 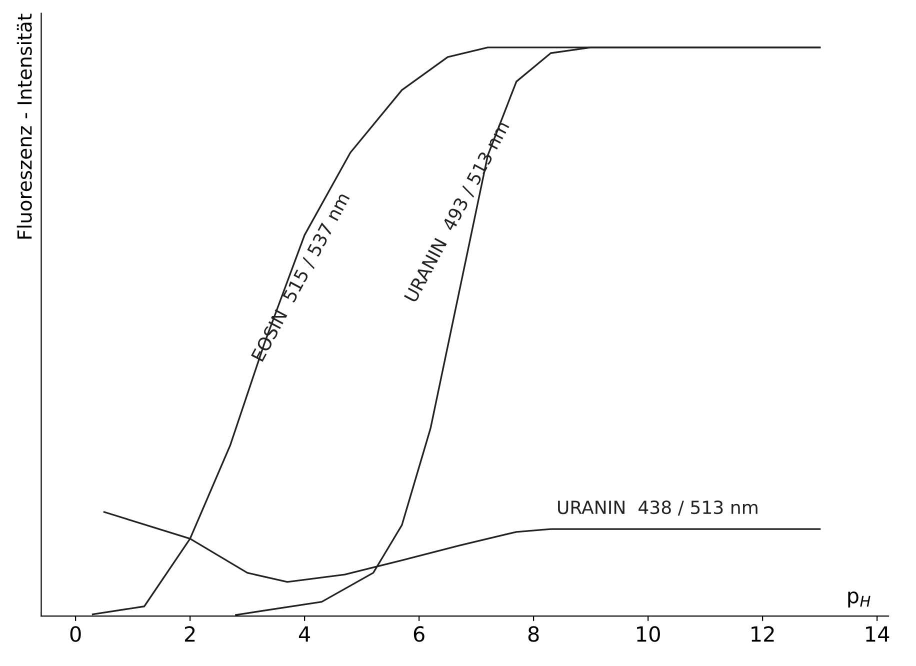 What do you see at coordinates (75, 634) in the screenshot?
I see `x-tick-label: 0` at bounding box center [75, 634].